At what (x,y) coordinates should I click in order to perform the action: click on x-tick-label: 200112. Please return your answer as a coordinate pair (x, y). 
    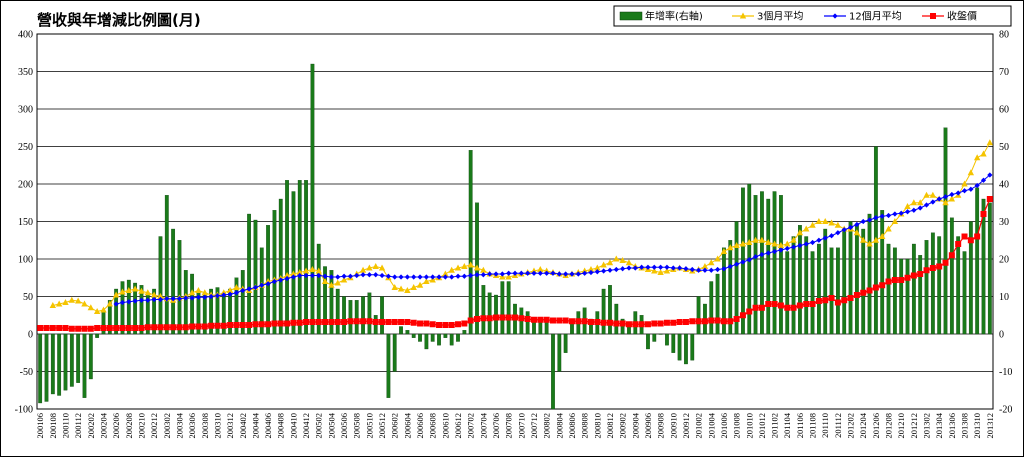
    Looking at the image, I should click on (78, 425).